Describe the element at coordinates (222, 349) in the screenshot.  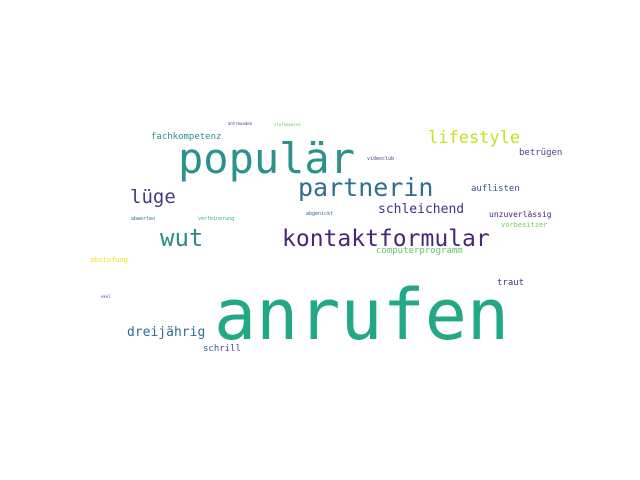
I see `word-schrill: schrill` at that location.